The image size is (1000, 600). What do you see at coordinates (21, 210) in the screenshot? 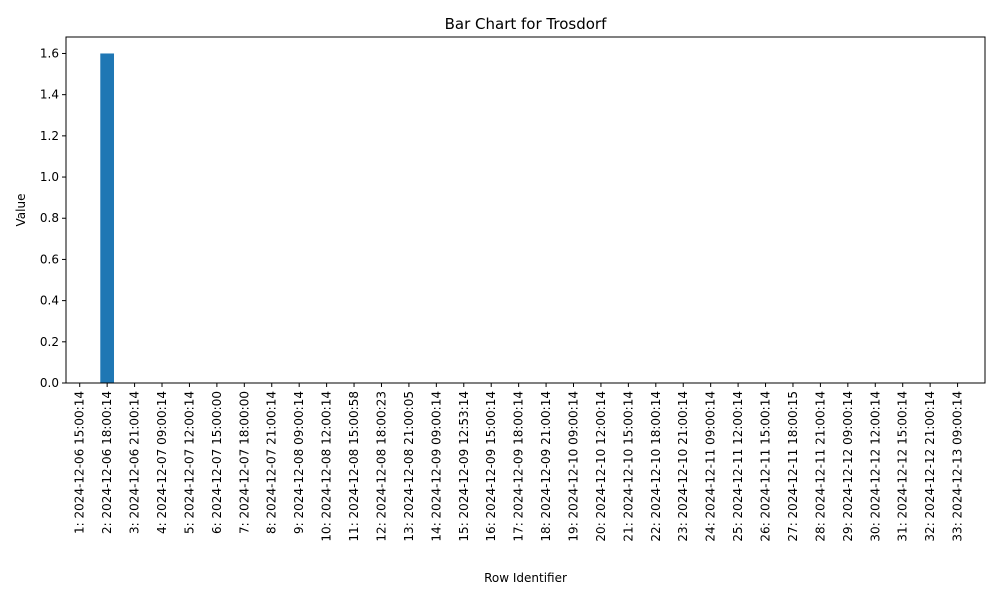
I see `y-axis-label: Value` at bounding box center [21, 210].